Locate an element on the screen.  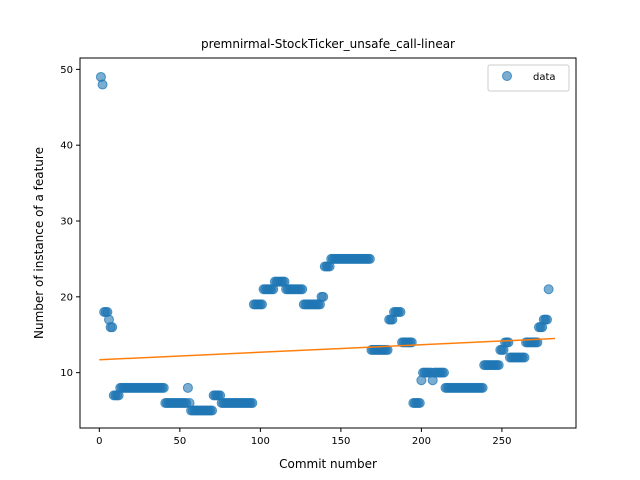
y-tick-label: 50 is located at coordinates (66, 70).